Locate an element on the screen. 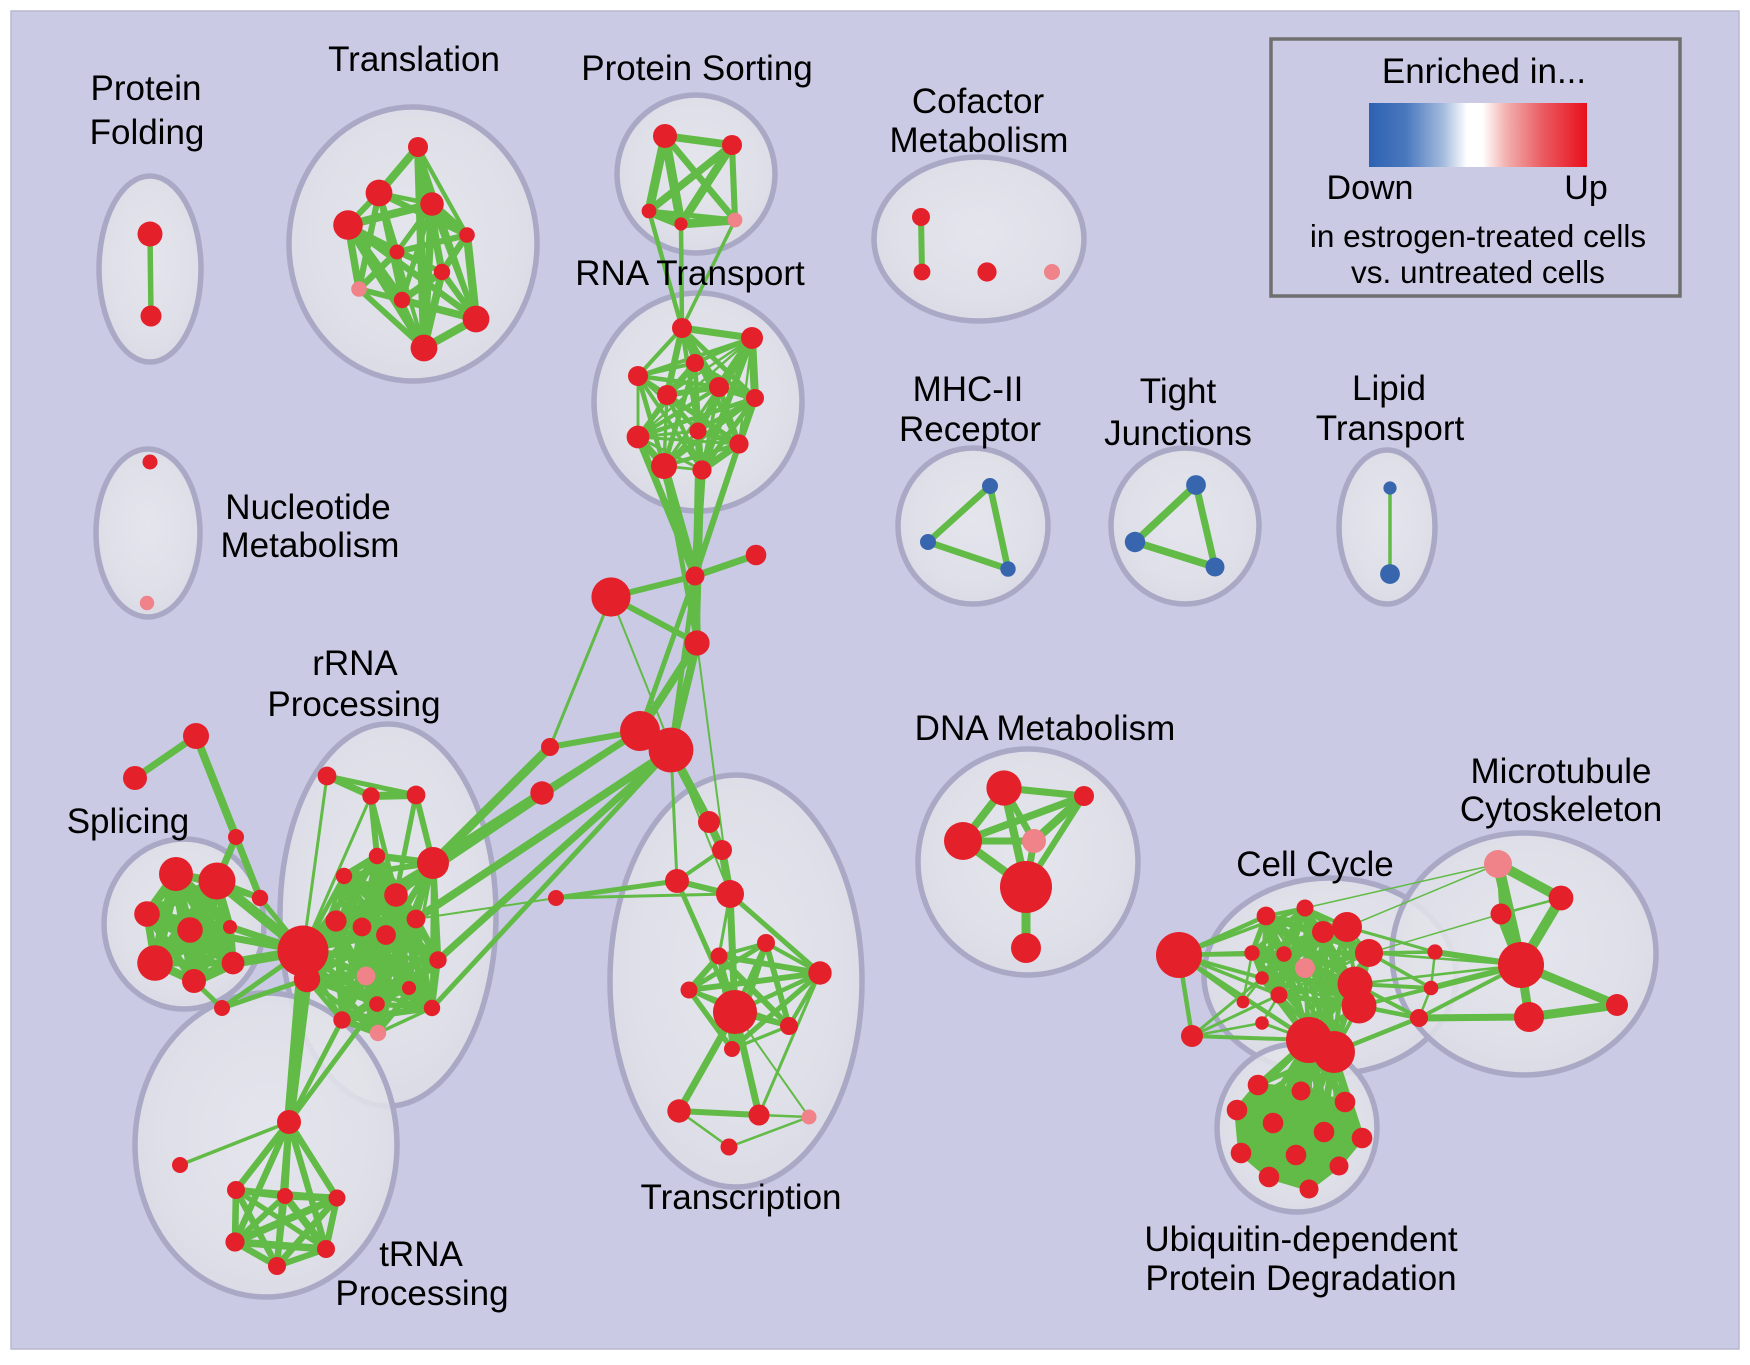 The height and width of the screenshot is (1365, 1750). svg-text: Protein Degradation is located at coordinates (1300, 1278).